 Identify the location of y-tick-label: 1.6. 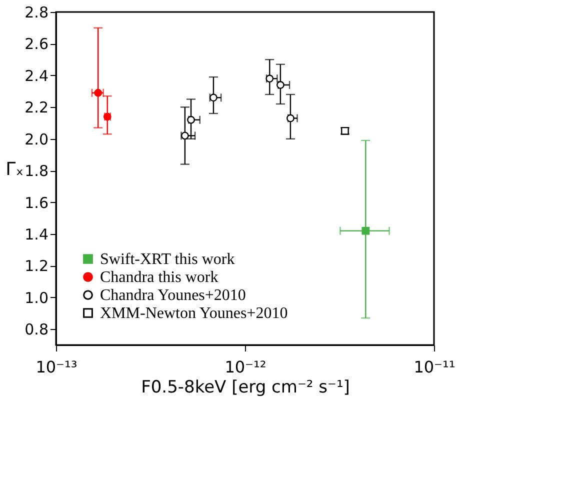
(36, 203).